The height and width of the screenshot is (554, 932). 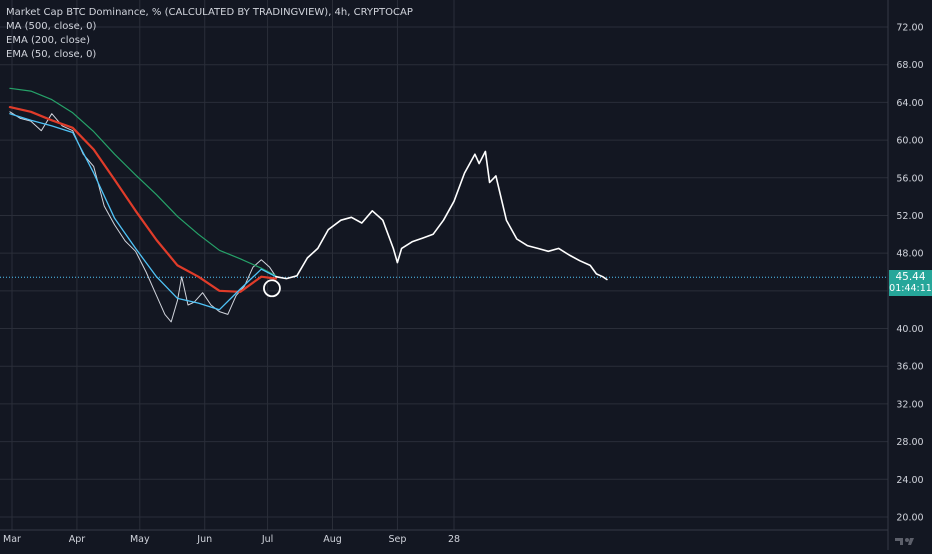 What do you see at coordinates (910, 277) in the screenshot?
I see `last-price-value: 45.44` at bounding box center [910, 277].